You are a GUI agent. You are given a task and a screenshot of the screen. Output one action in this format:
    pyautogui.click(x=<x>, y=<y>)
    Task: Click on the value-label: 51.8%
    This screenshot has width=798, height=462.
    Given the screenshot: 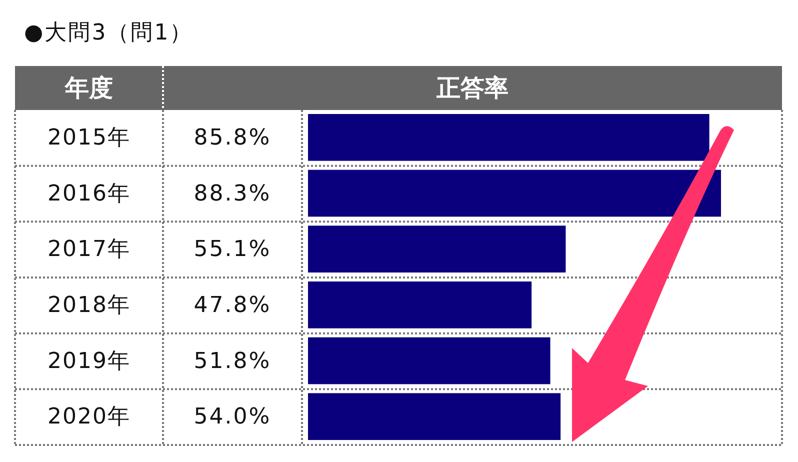 What is the action you would take?
    pyautogui.click(x=233, y=361)
    